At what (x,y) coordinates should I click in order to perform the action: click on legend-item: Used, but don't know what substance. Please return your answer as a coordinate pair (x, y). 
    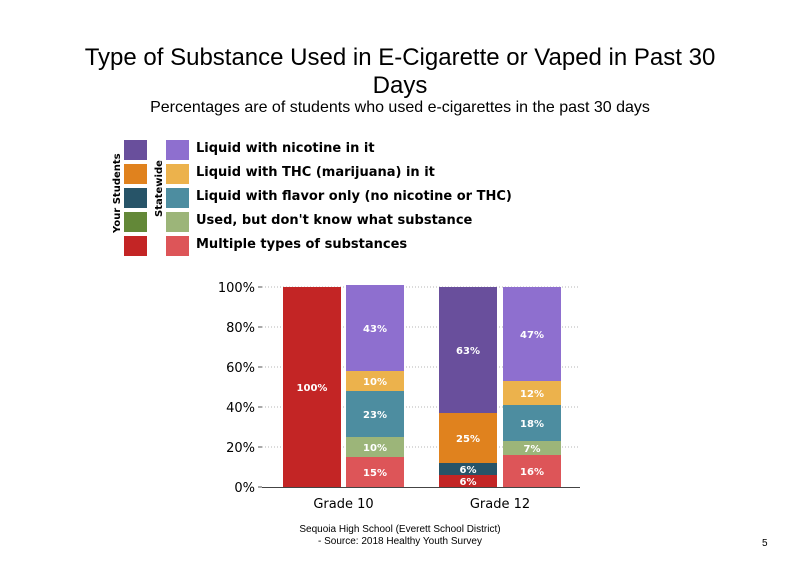
    Looking at the image, I should click on (320, 222).